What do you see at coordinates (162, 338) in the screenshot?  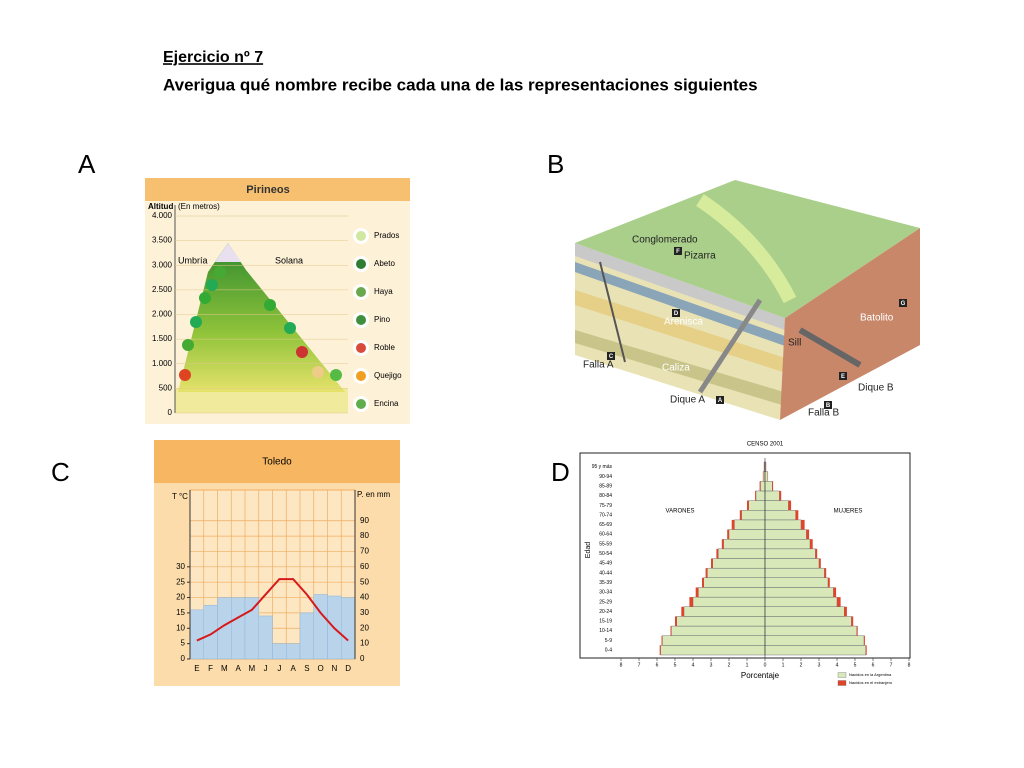 I see `y-tick-label: 1.500` at bounding box center [162, 338].